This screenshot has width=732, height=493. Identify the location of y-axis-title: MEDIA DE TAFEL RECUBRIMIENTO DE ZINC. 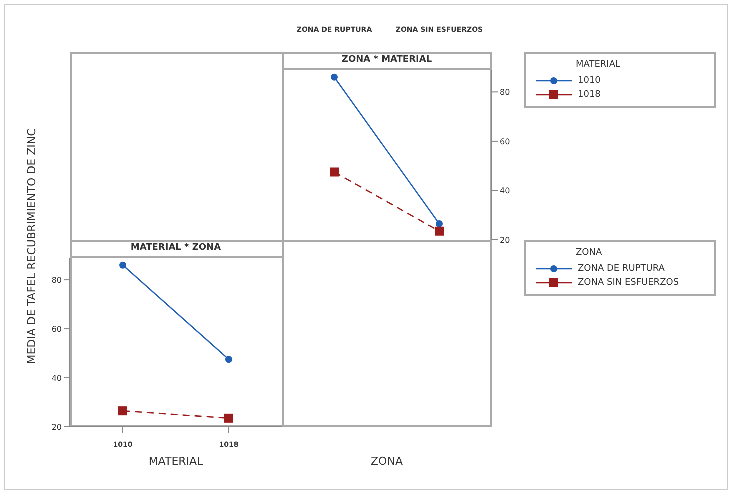
(32, 247).